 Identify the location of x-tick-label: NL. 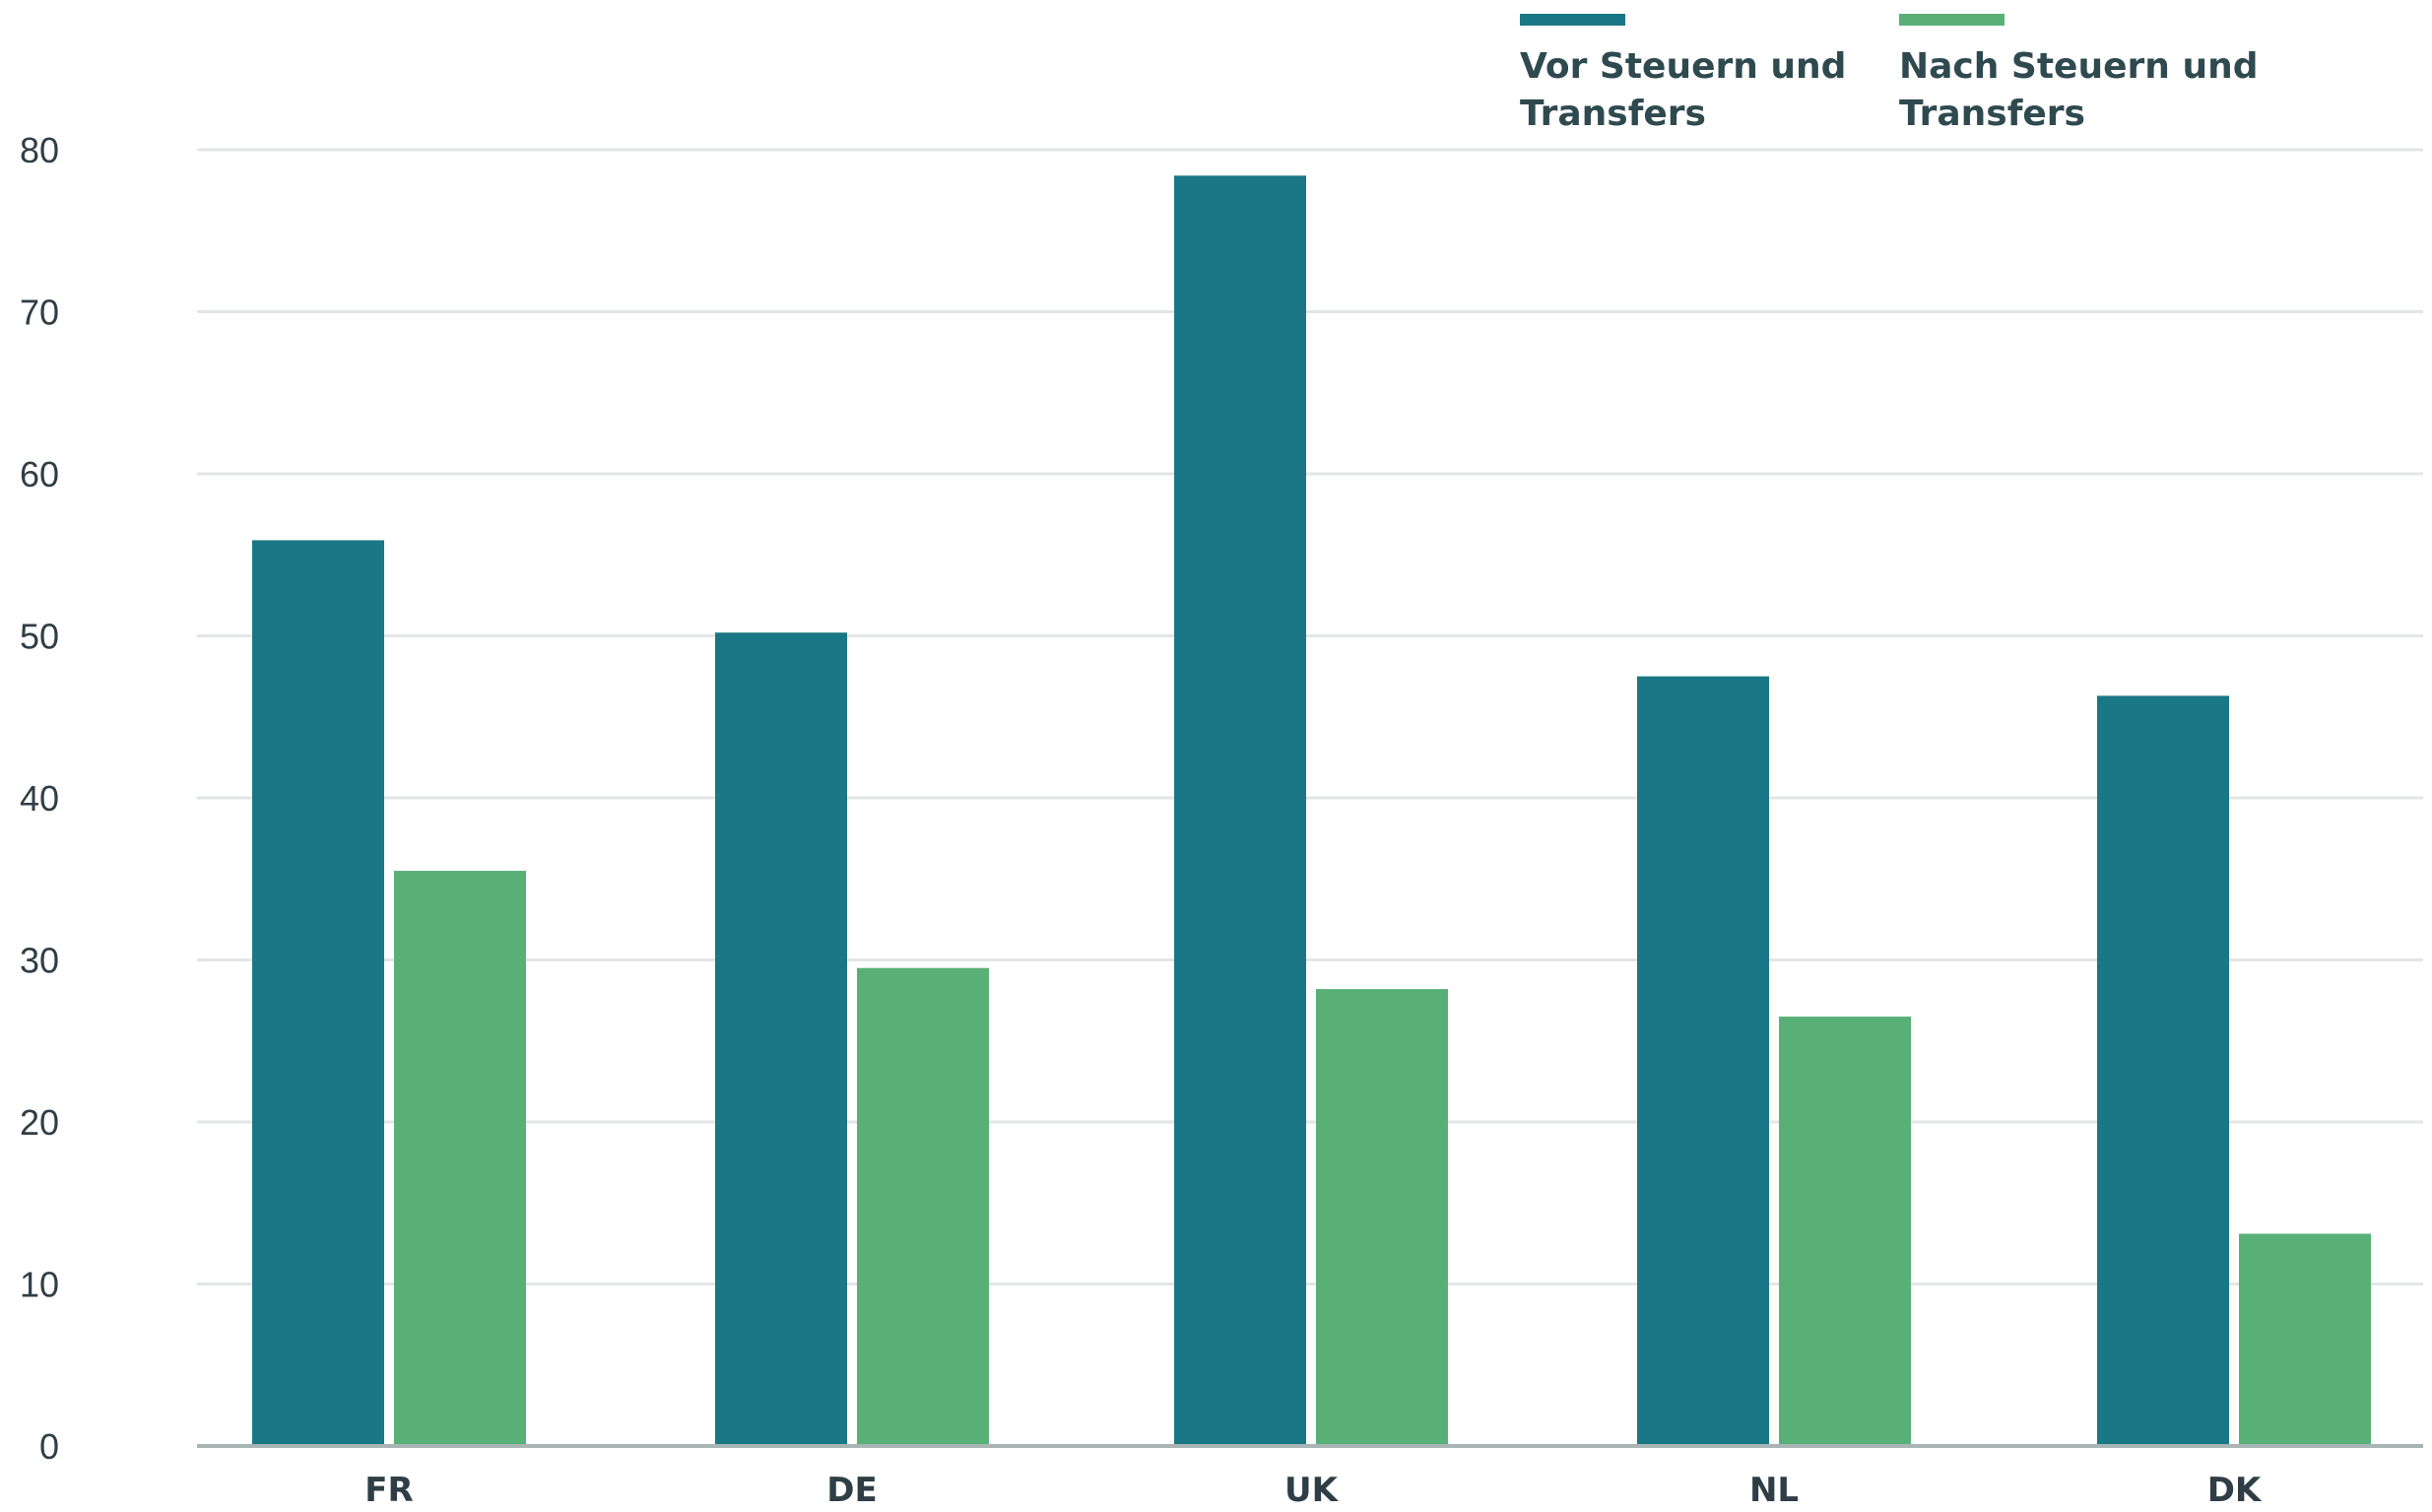
(1774, 1490).